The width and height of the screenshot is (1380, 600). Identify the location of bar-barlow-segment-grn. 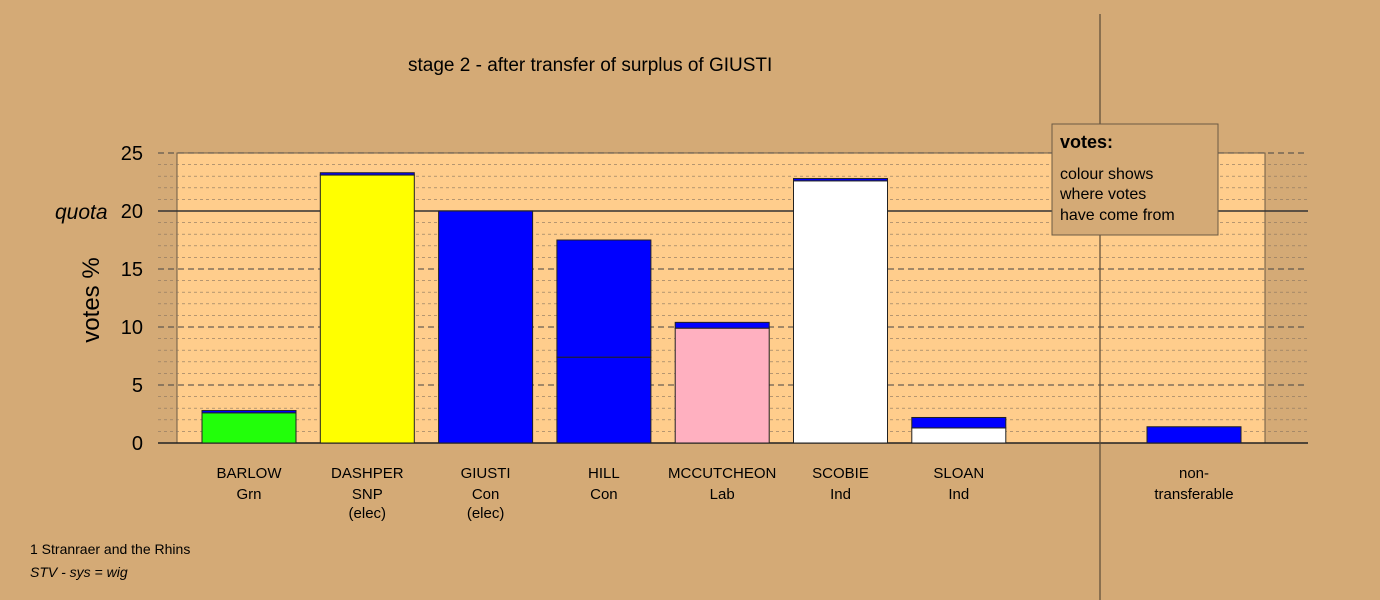
(249, 428).